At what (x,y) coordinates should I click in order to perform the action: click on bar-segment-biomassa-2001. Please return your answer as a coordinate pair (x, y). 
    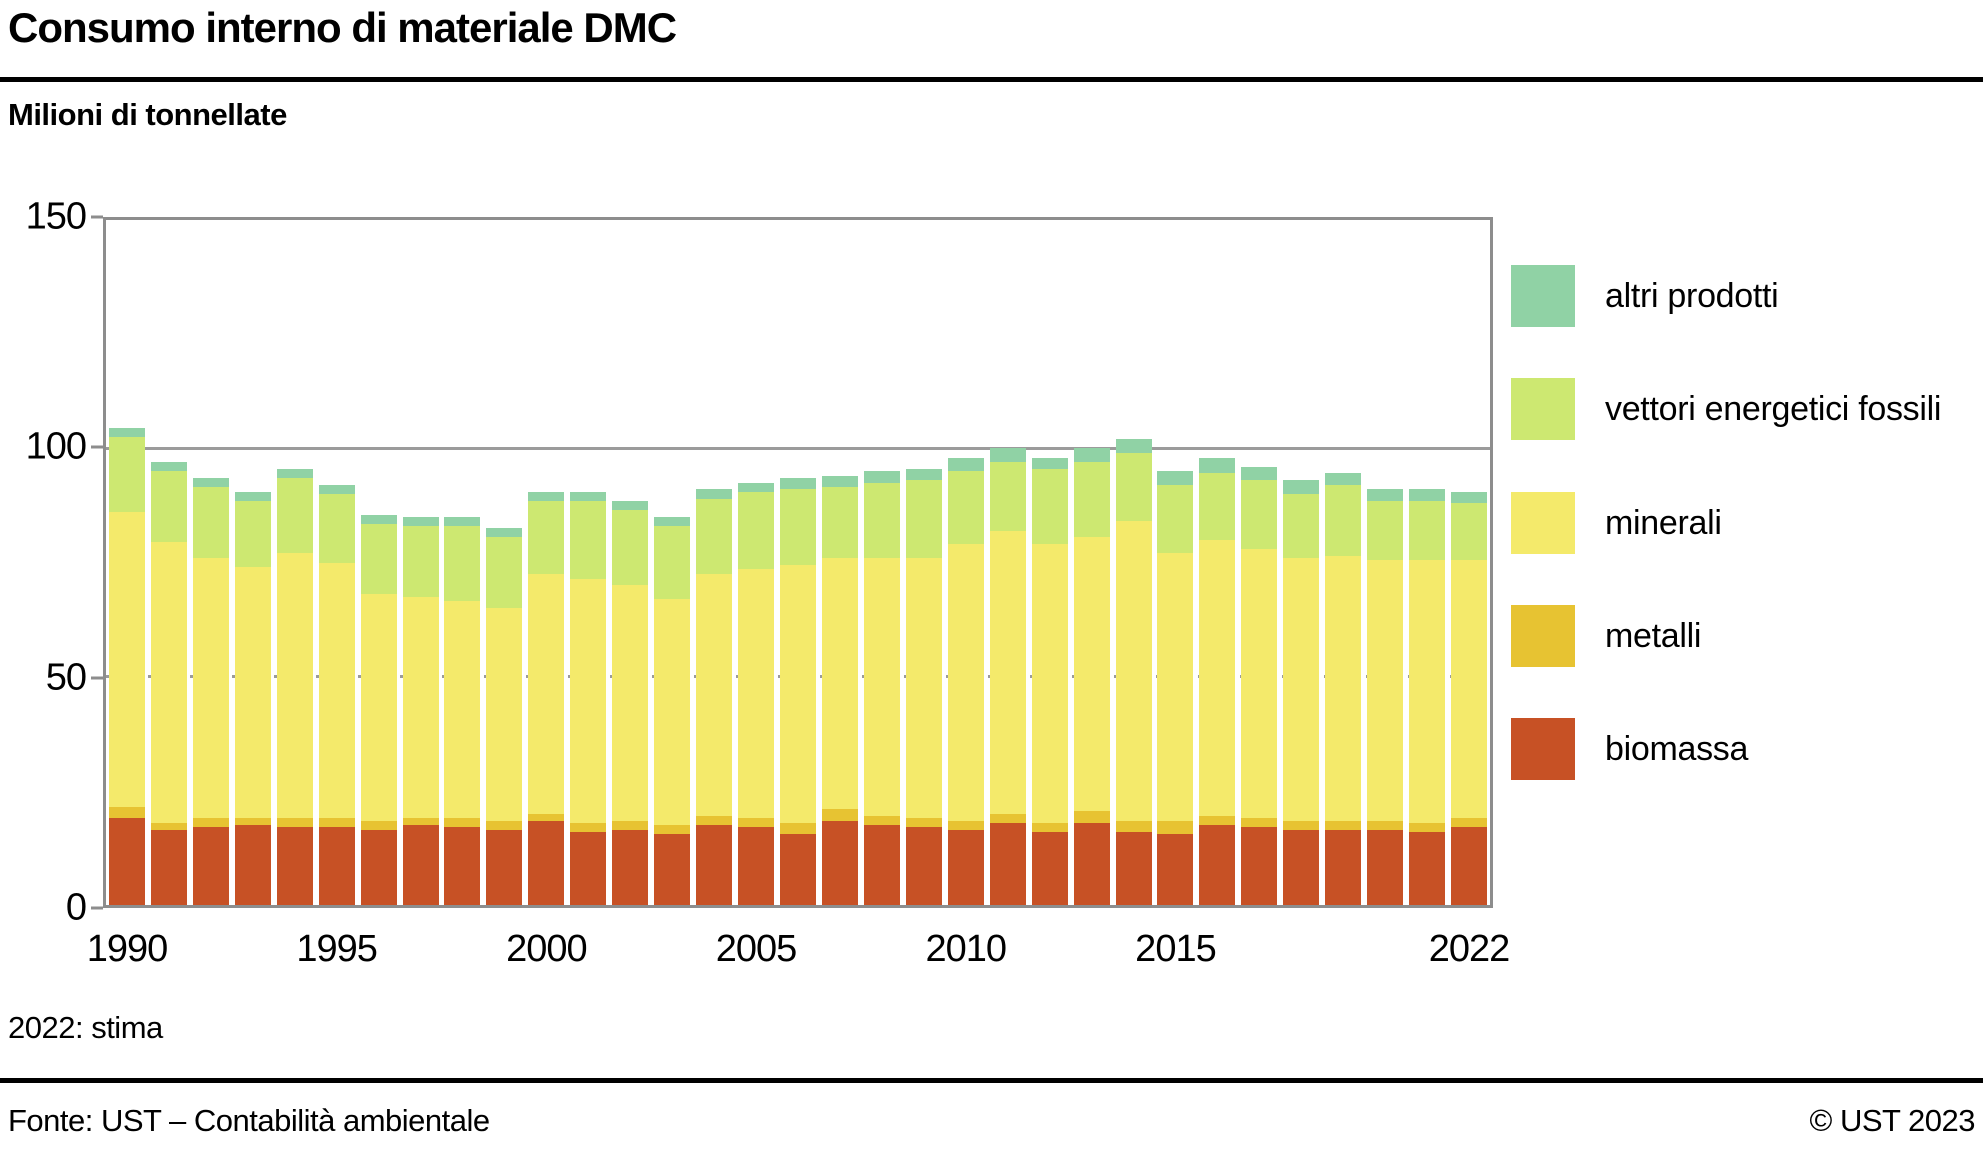
    Looking at the image, I should click on (588, 868).